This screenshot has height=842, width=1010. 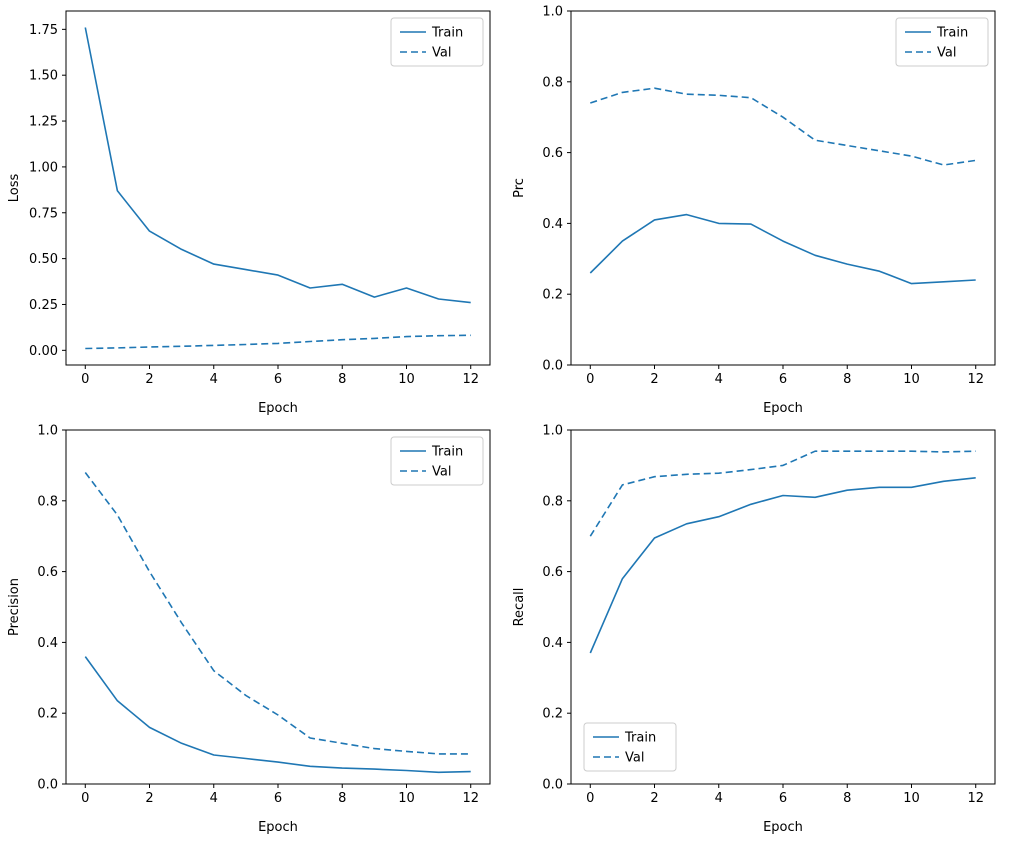 What do you see at coordinates (43, 30) in the screenshot?
I see `y-tick-label: 1.75` at bounding box center [43, 30].